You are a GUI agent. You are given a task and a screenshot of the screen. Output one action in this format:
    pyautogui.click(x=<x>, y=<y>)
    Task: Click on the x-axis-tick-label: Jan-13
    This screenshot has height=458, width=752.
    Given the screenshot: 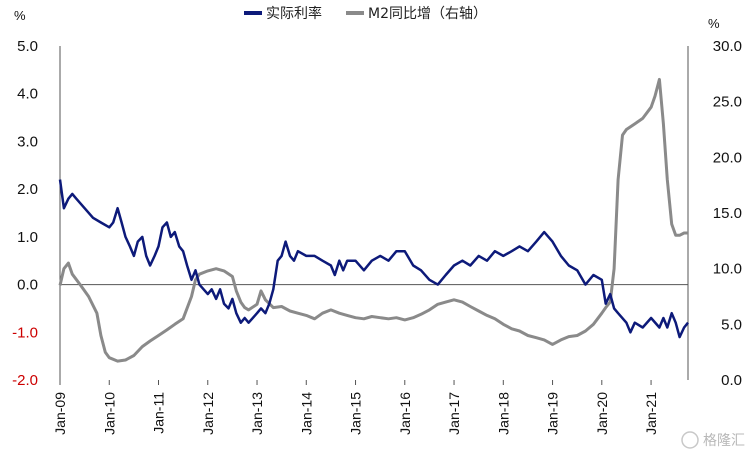 What is the action you would take?
    pyautogui.click(x=257, y=413)
    